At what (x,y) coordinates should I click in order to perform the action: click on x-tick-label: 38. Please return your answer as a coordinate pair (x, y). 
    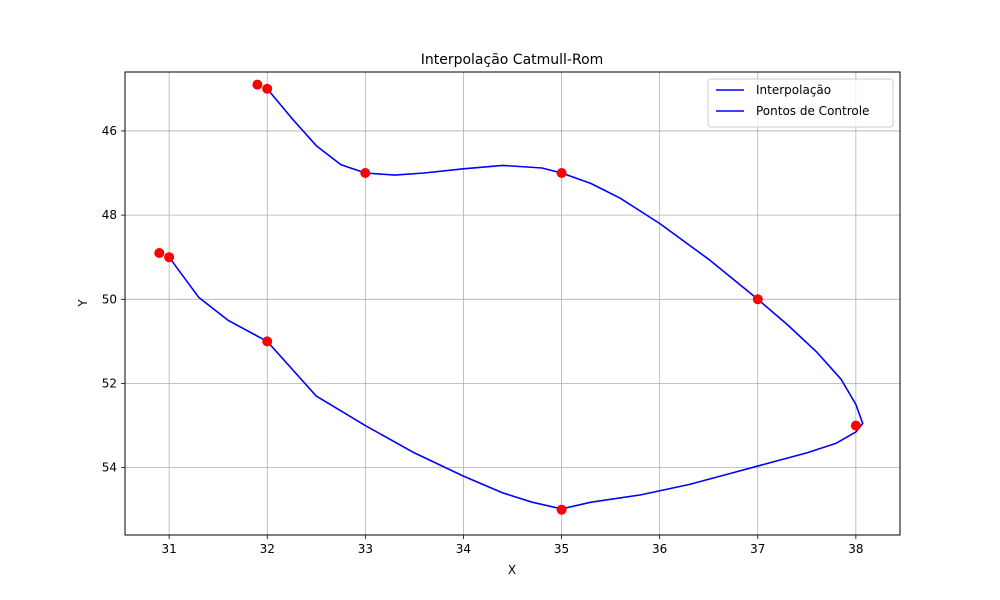
    Looking at the image, I should click on (855, 549).